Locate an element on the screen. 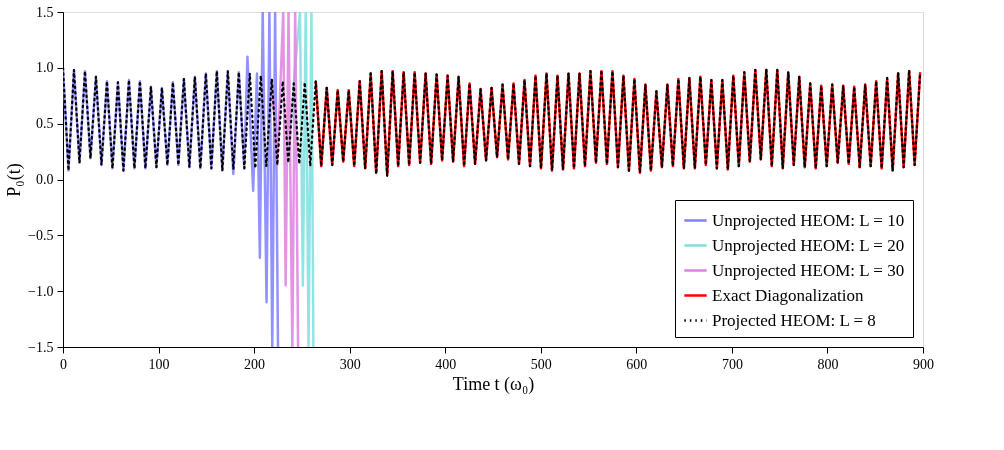 The width and height of the screenshot is (1004, 450). x-tick-label: 700 is located at coordinates (732, 364).